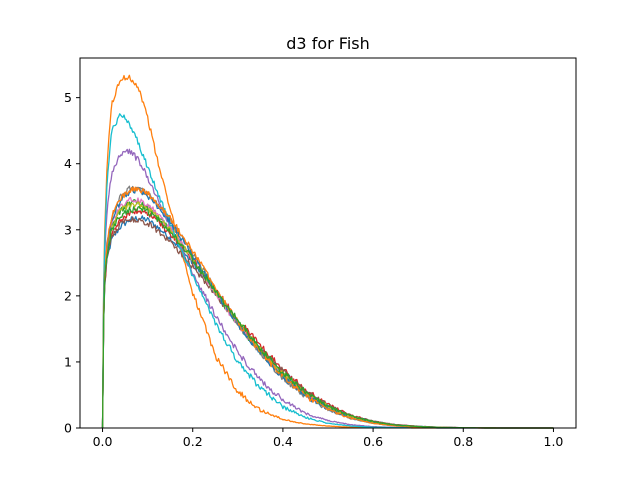  What do you see at coordinates (68, 361) in the screenshot?
I see `y-tick-label: 1` at bounding box center [68, 361].